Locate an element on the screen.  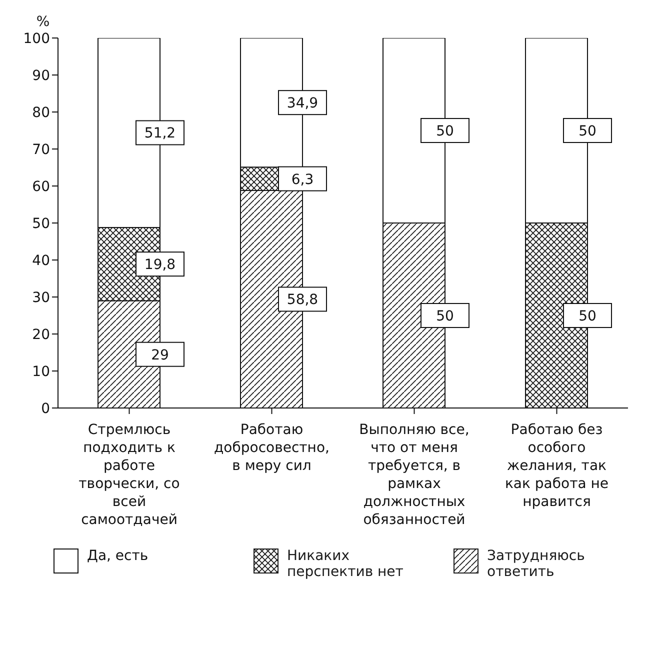
data-label: 34,9 is located at coordinates (302, 104).